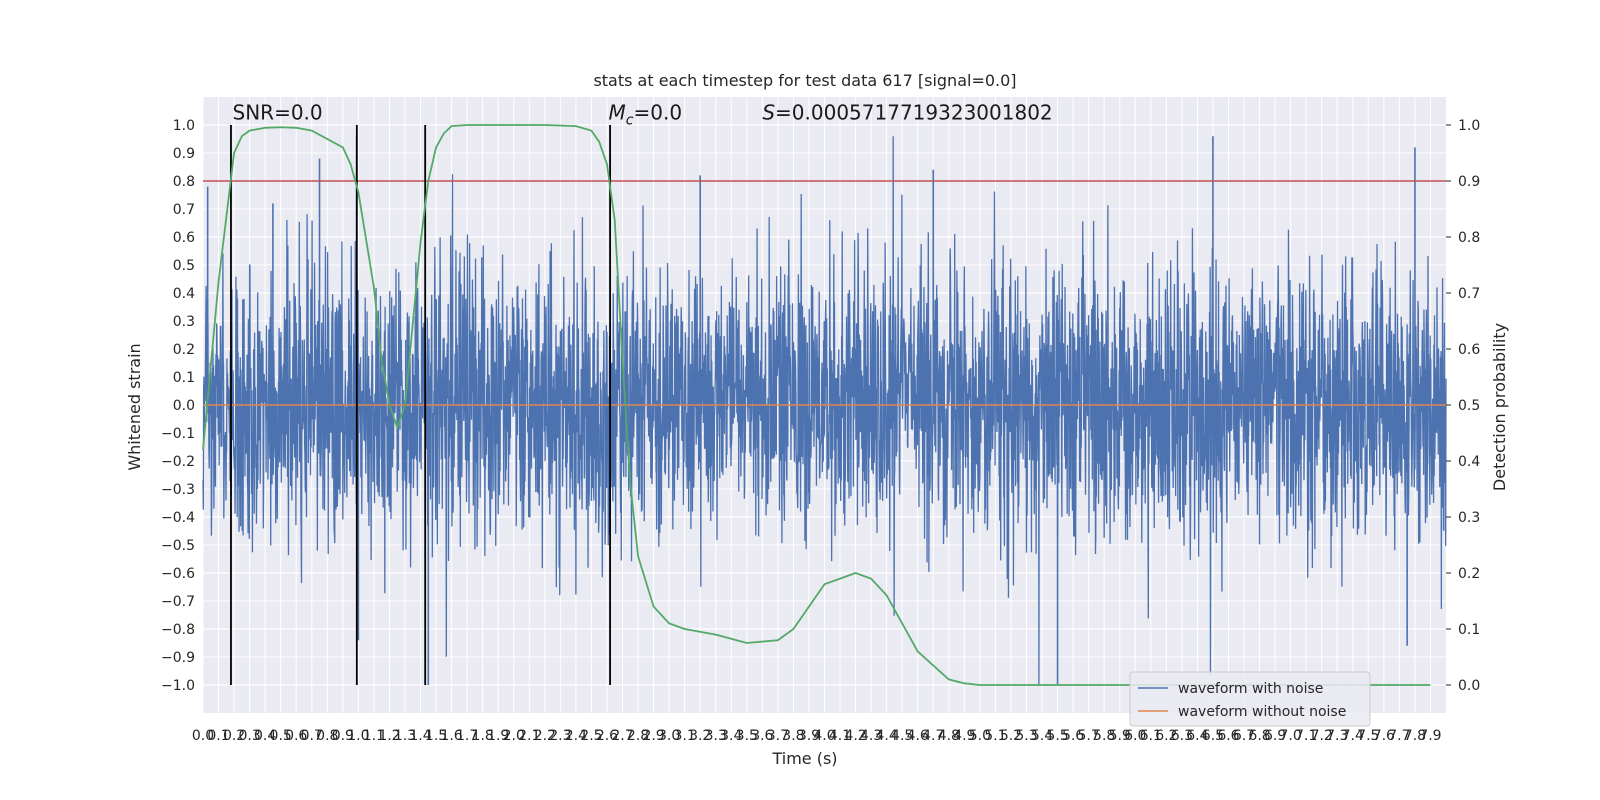 This screenshot has width=1600, height=800. I want to click on y-tick-label-left: −0.2, so click(178, 462).